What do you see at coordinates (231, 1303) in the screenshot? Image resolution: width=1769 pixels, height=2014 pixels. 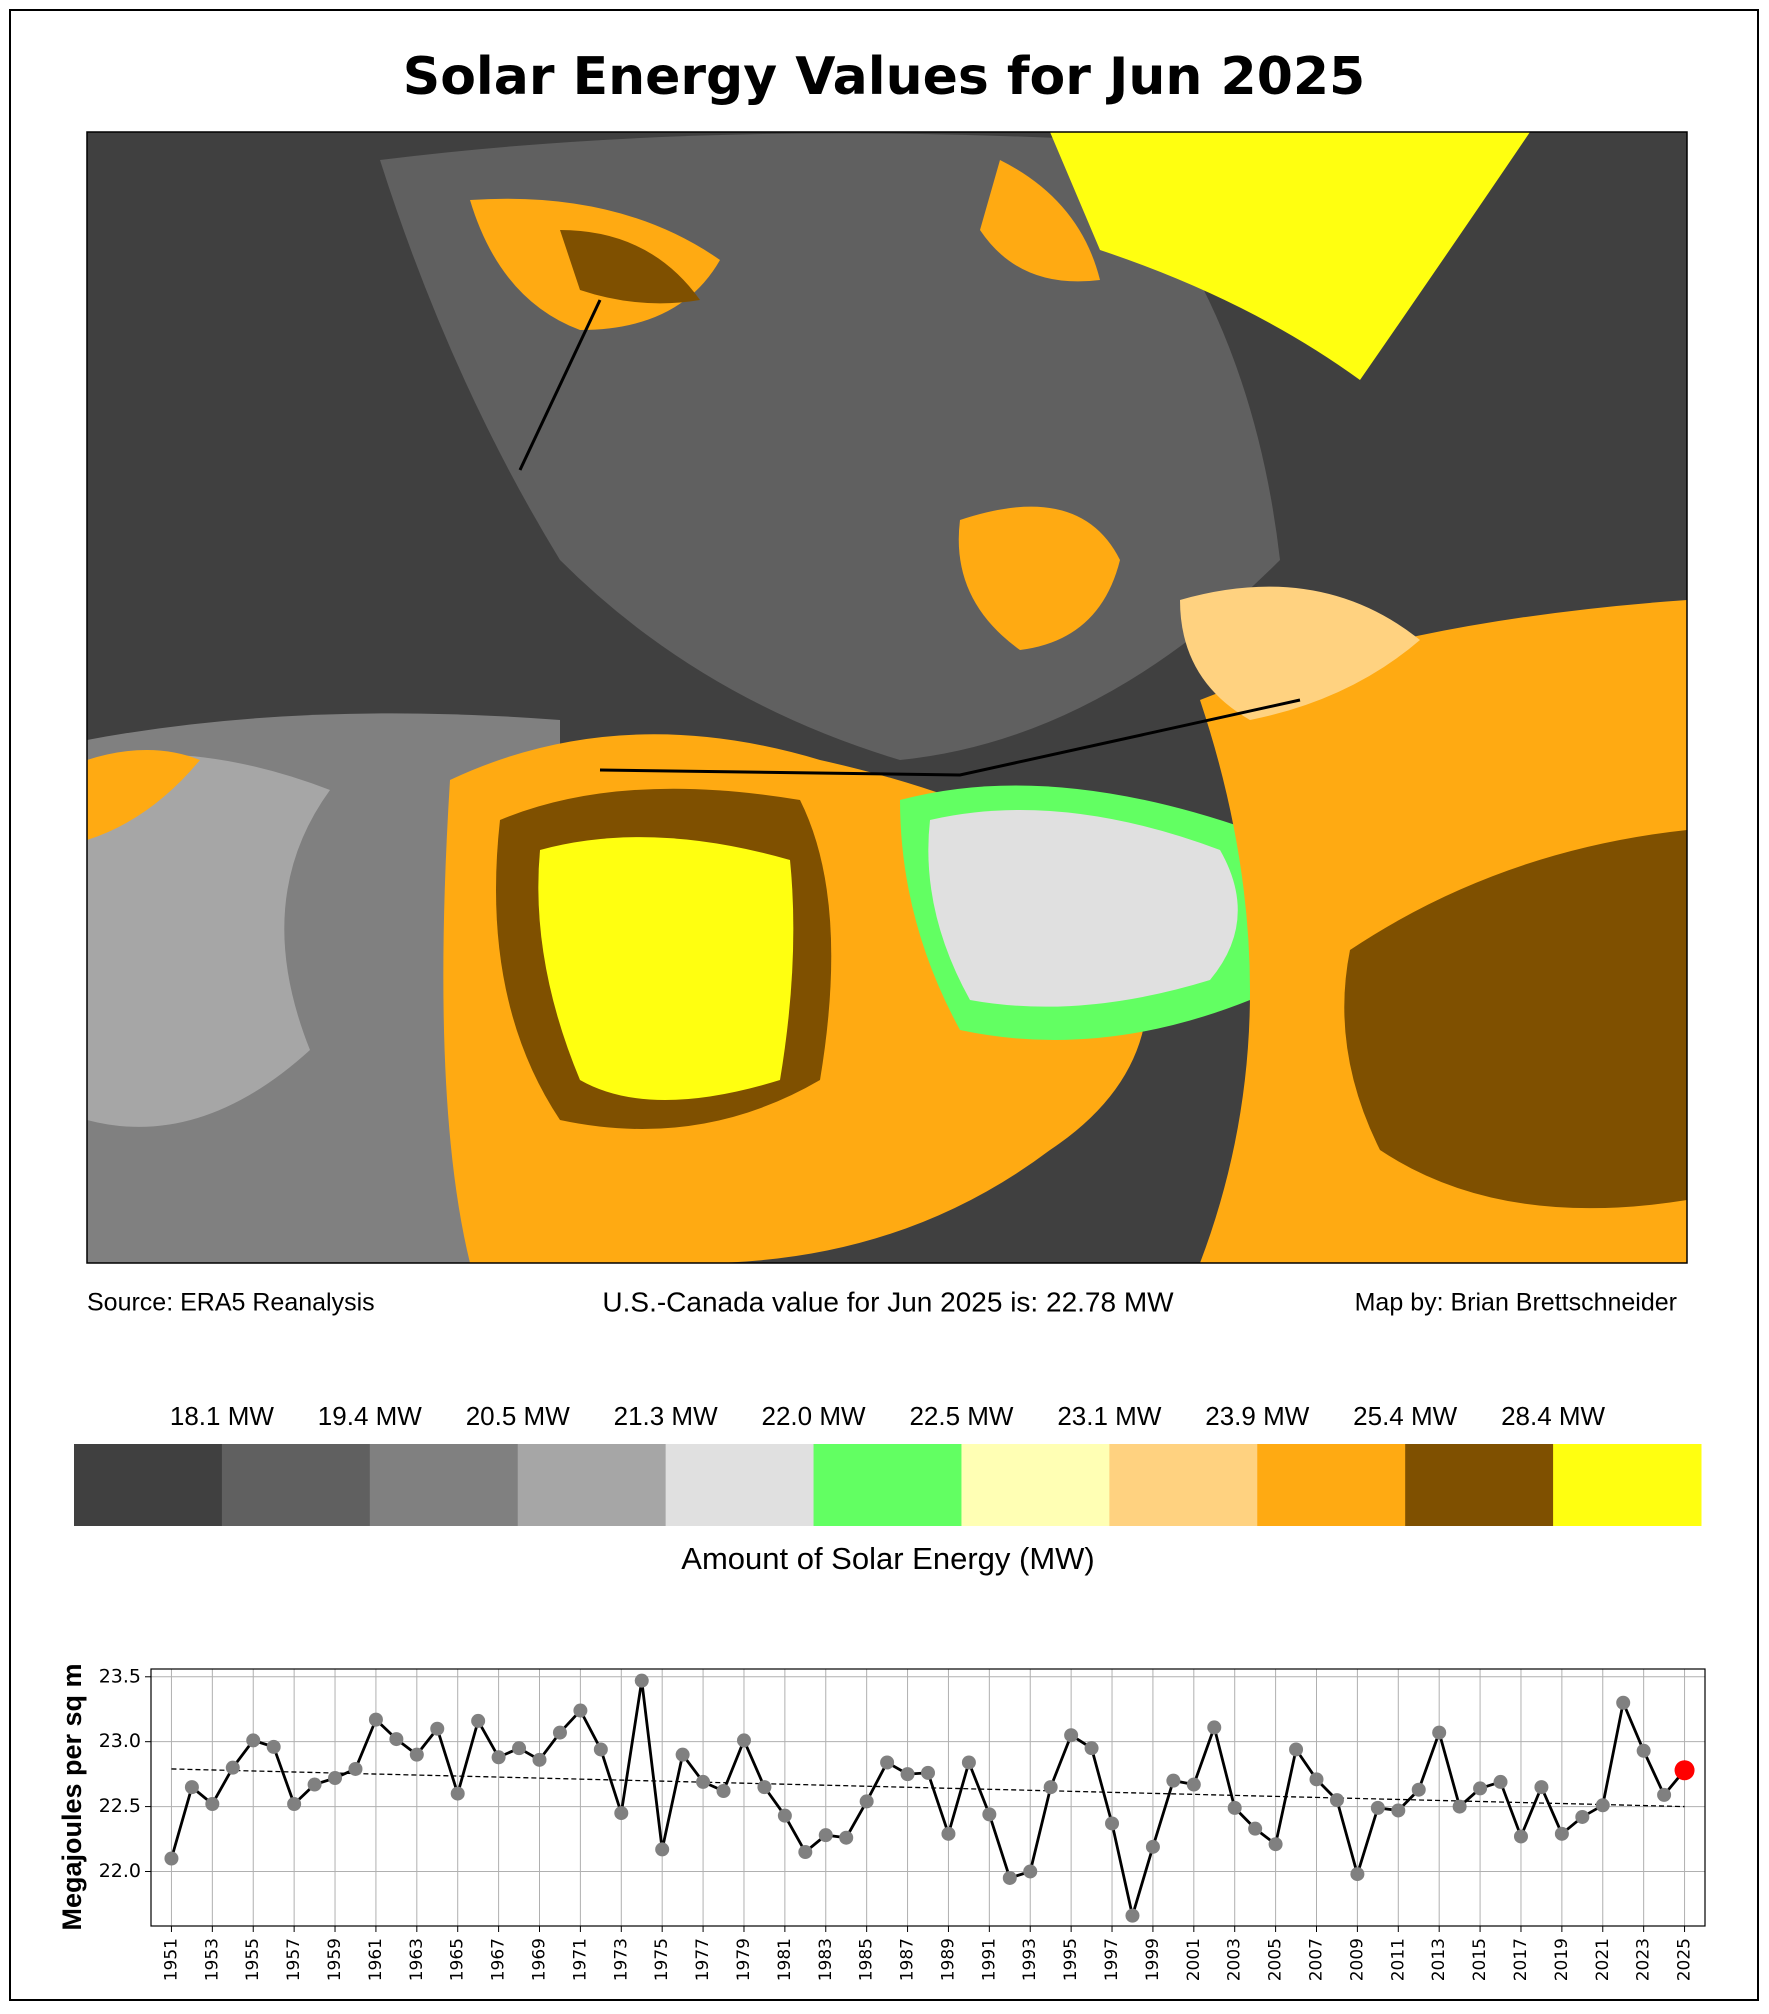 I see `map-source: Source: ERA5 Reanalysis` at bounding box center [231, 1303].